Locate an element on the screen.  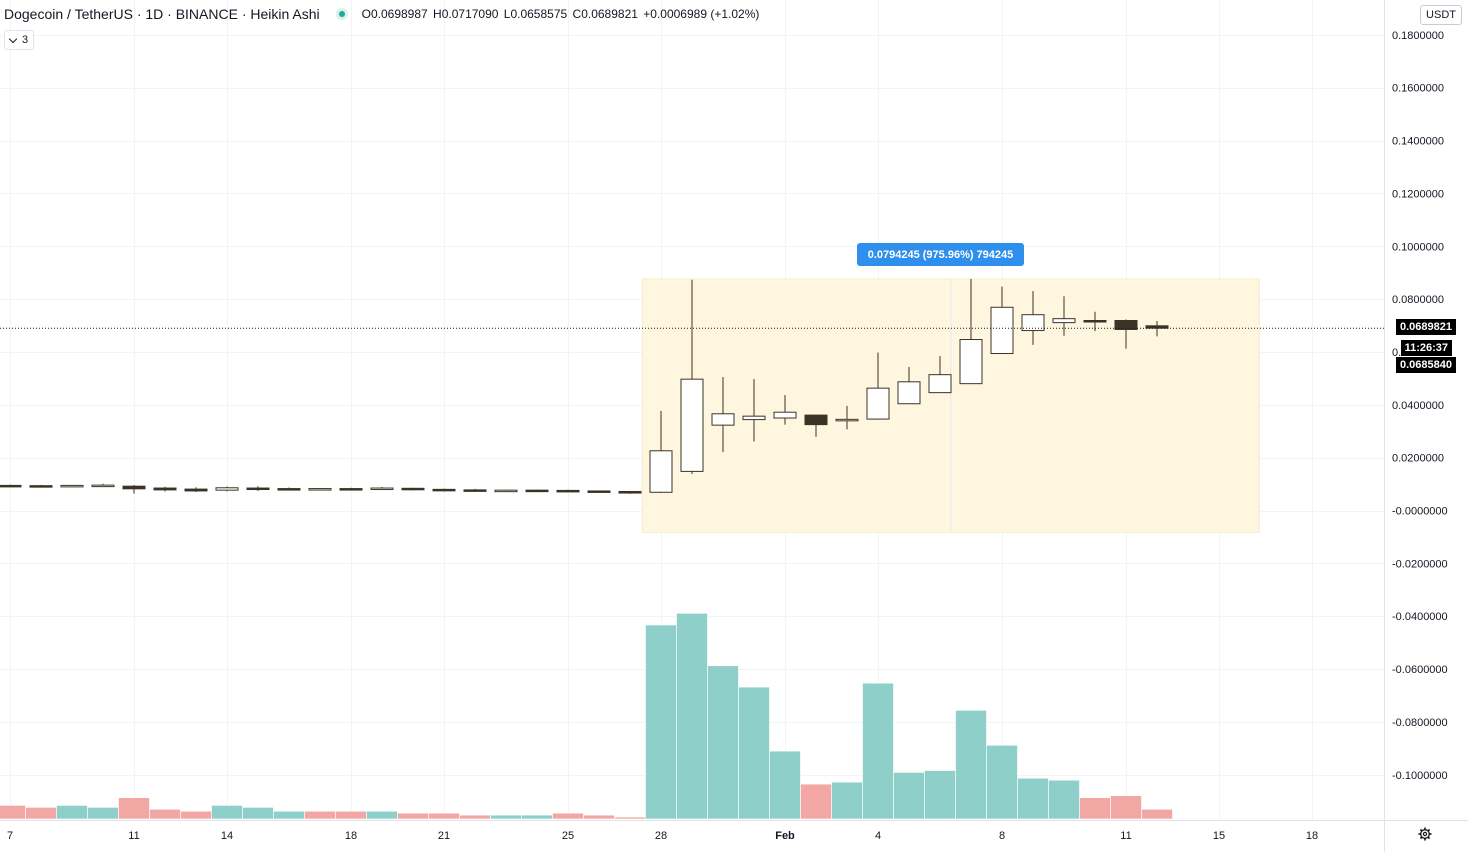
time-axis: 7 11 14 18 21 25 28 Feb 4 8 11 15 18 is located at coordinates (734, 831).